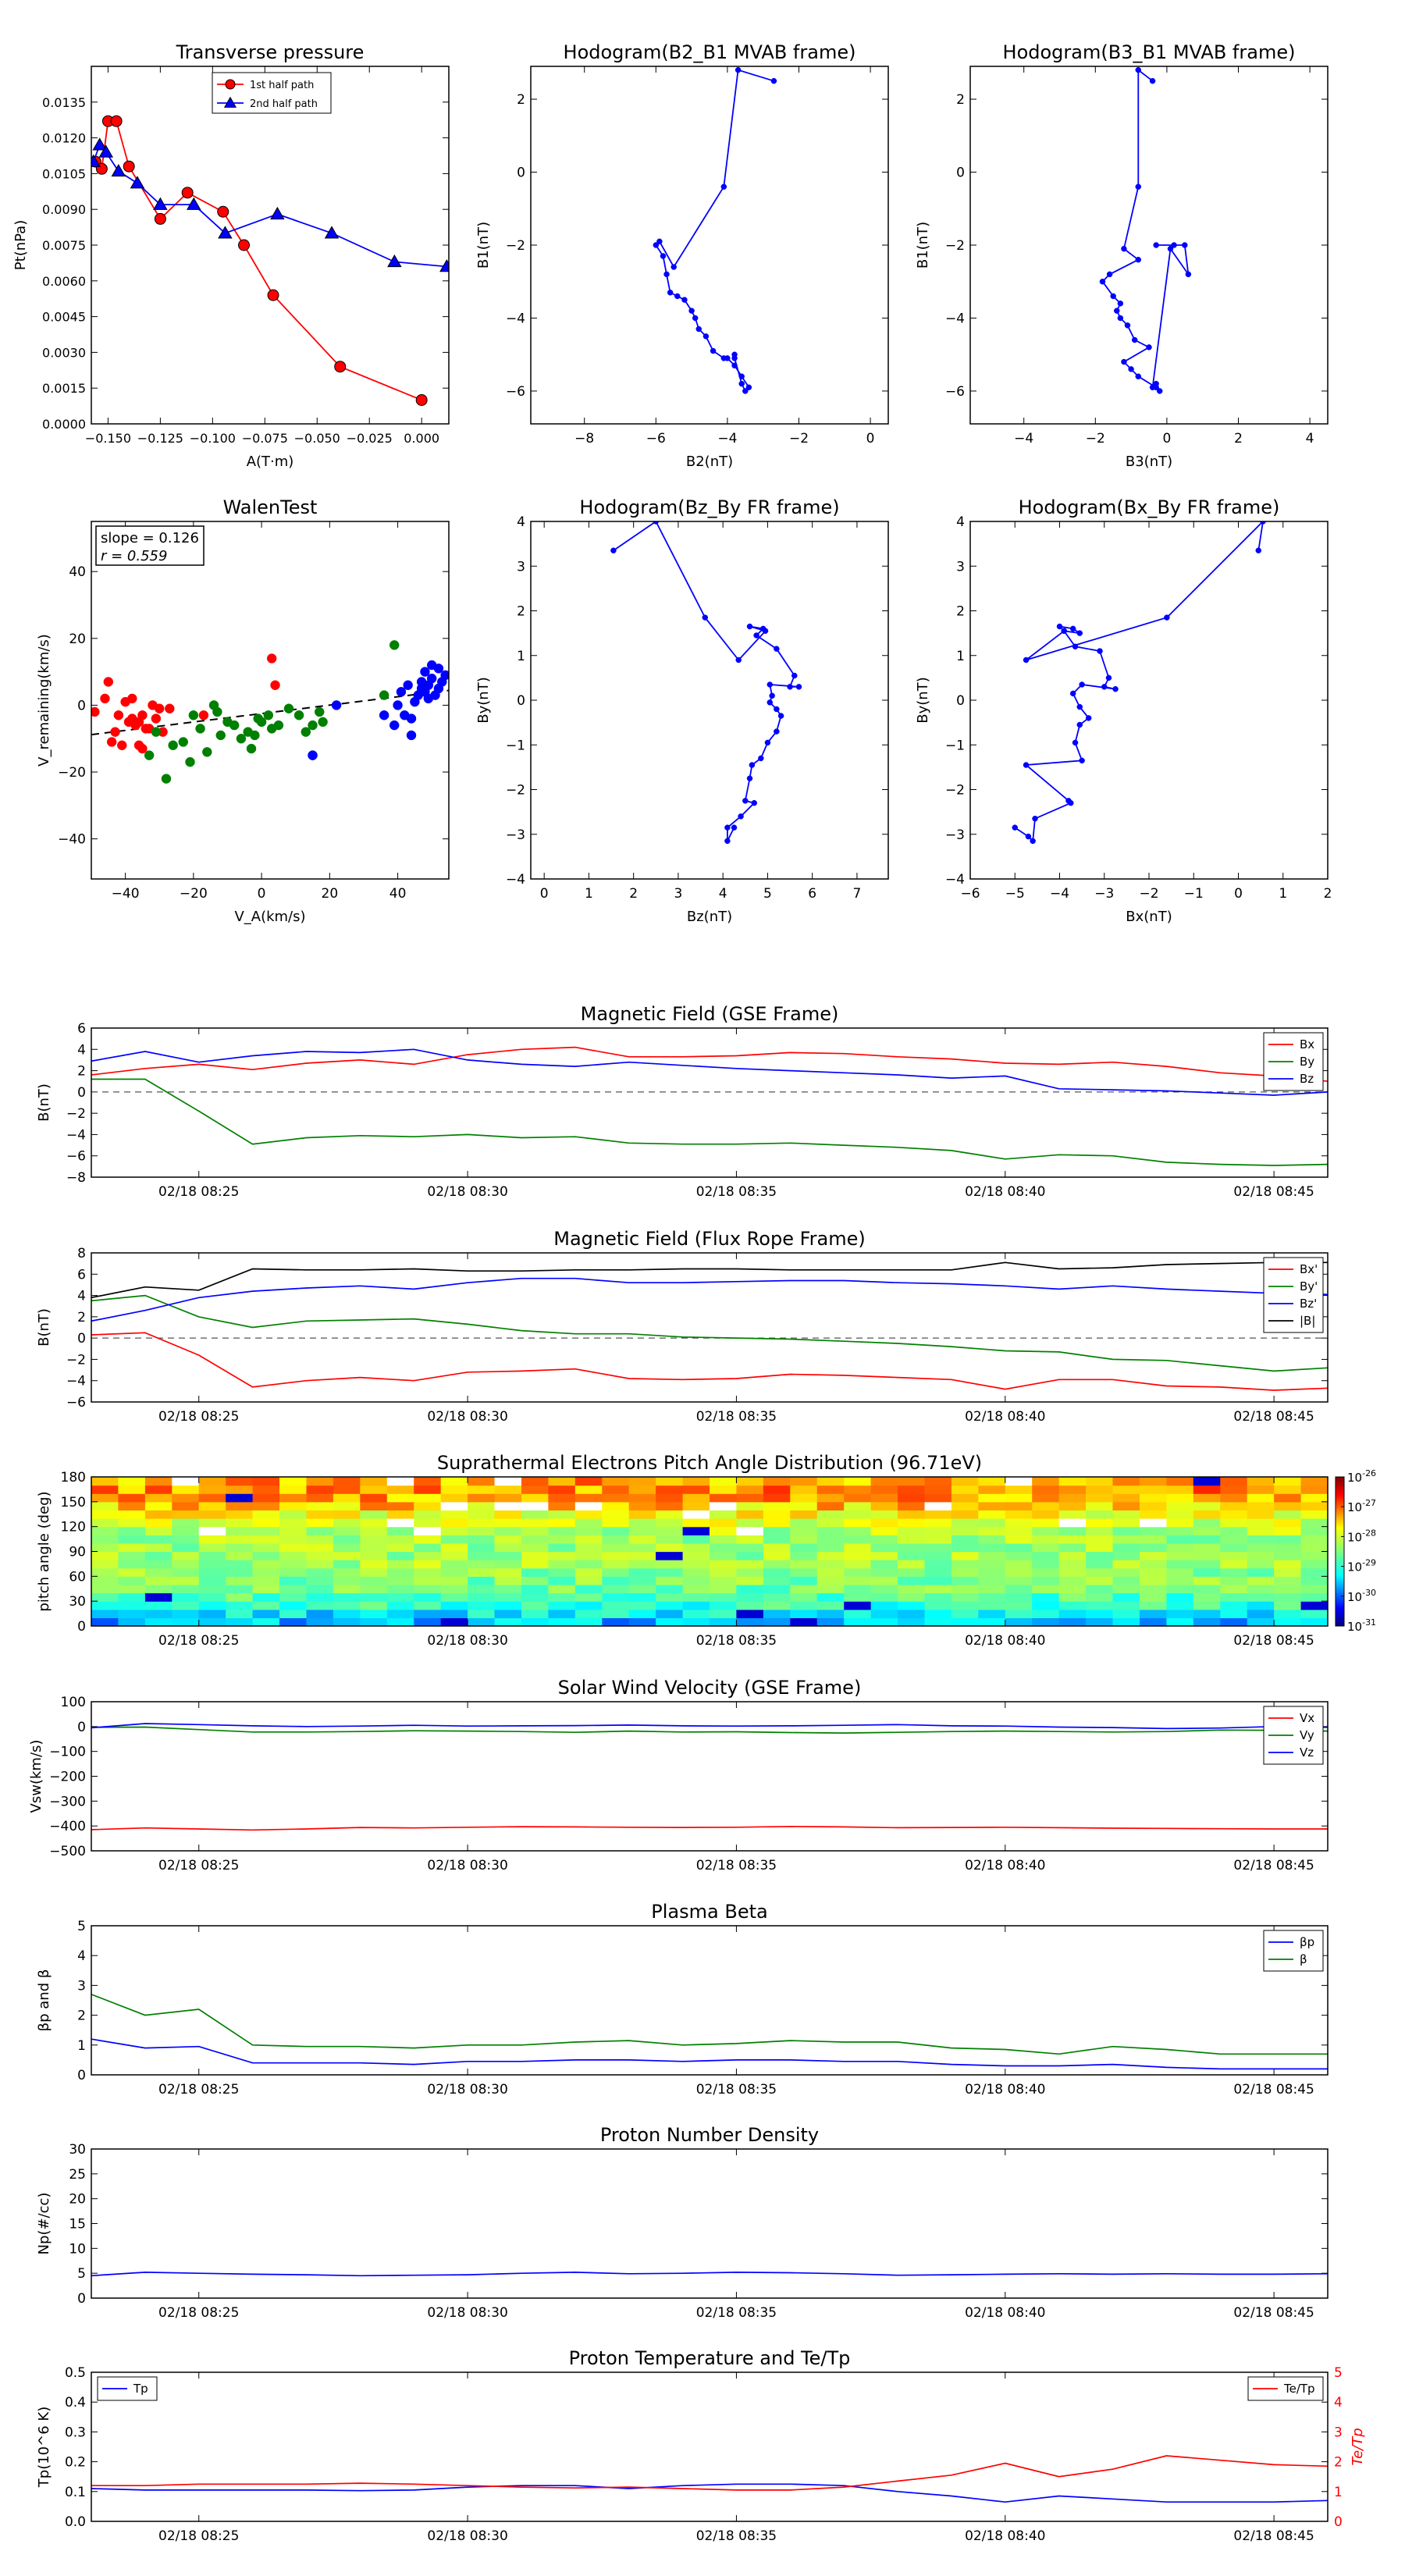  What do you see at coordinates (710, 1064) in the screenshot?
I see `series-line-Bx` at bounding box center [710, 1064].